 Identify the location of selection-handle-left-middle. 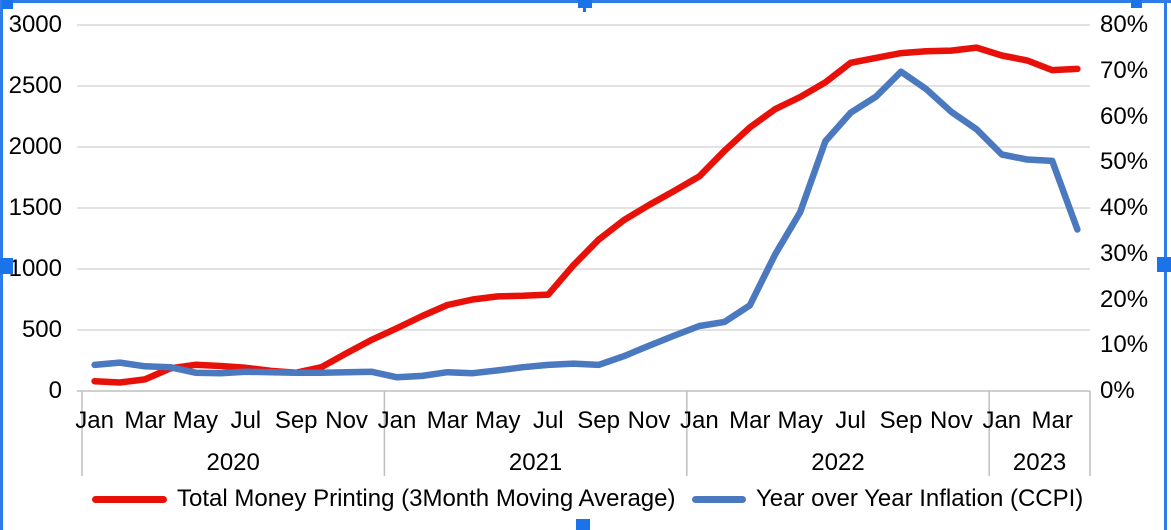
(6, 266).